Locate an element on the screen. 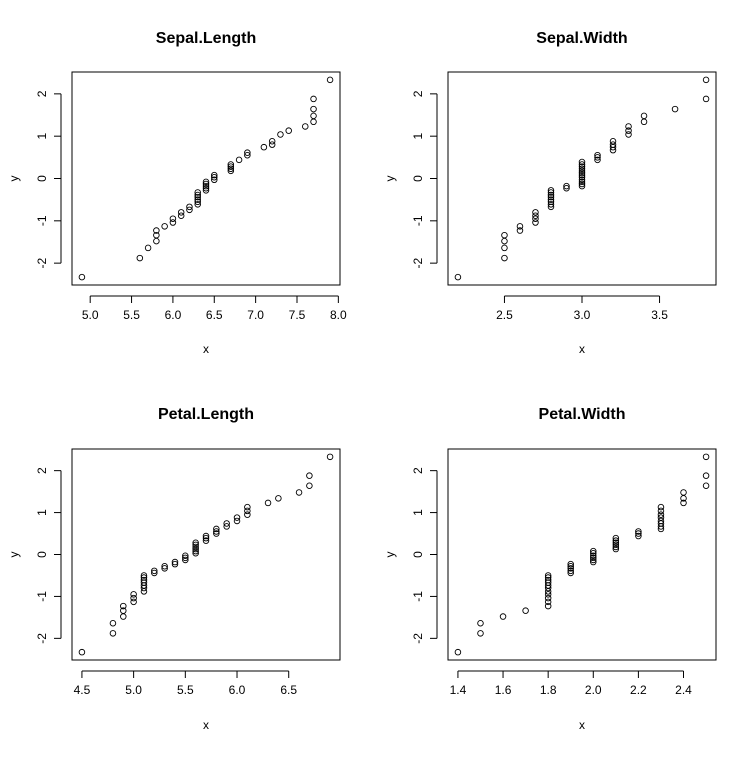 Image resolution: width=752 pixels, height=757 pixels. x-tick-label: 2.5 is located at coordinates (504, 315).